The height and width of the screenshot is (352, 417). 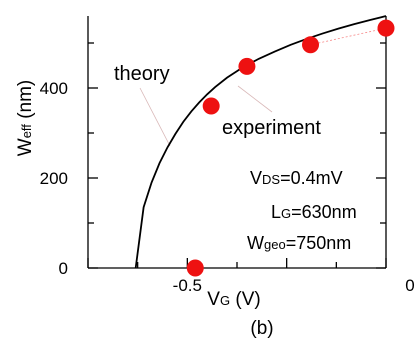 I want to click on x-tick-label: -0.5, so click(x=187, y=285).